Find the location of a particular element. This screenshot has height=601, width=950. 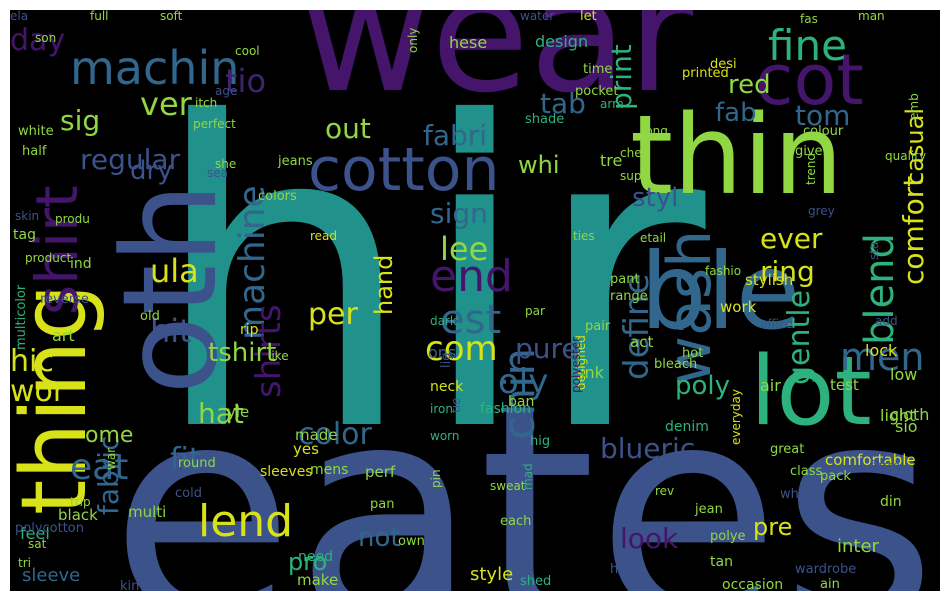

cloud-word: lee is located at coordinates (464, 249).